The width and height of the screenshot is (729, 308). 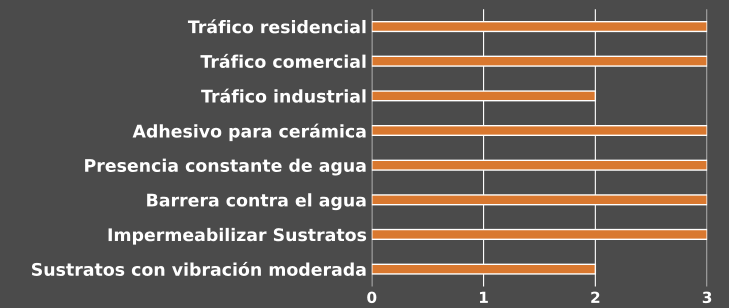 I want to click on y-tick-label: Impermeabilizar Sustratos, so click(x=237, y=236).